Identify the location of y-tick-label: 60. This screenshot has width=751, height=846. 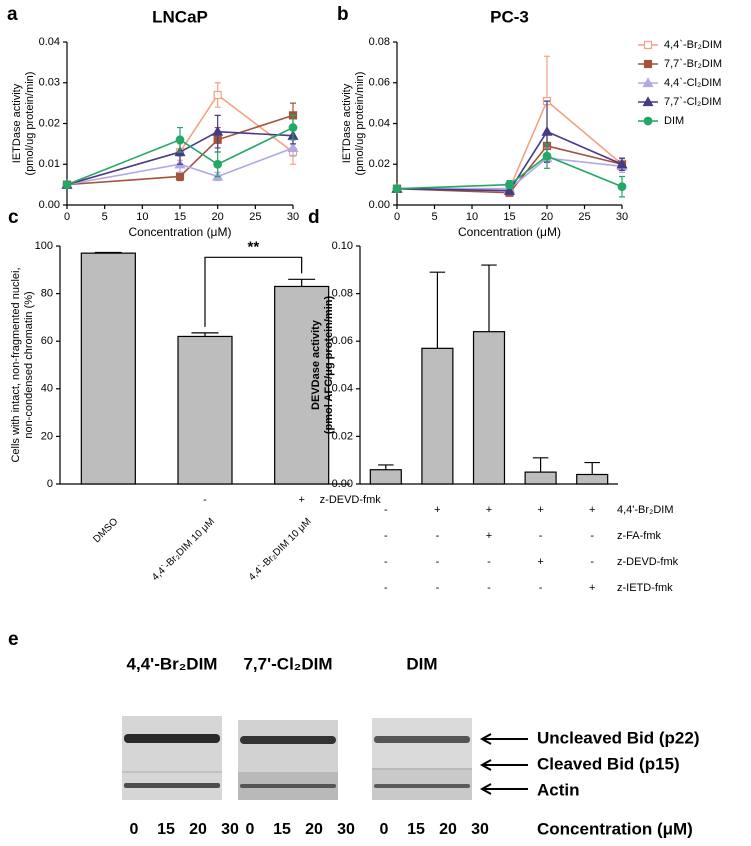
(47, 341).